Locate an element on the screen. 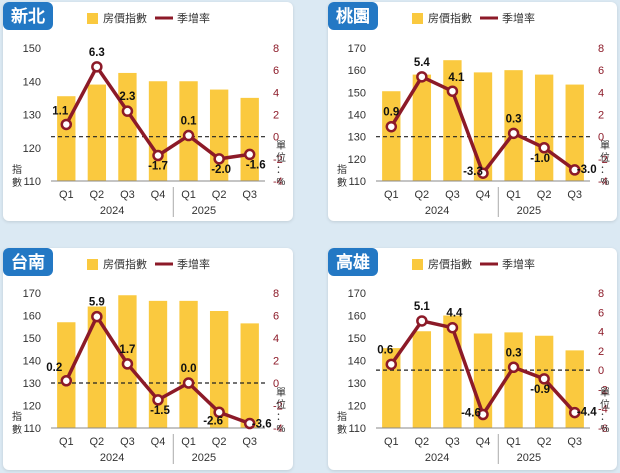 The image size is (620, 473). y-left-tick-label: 160 is located at coordinates (32, 317).